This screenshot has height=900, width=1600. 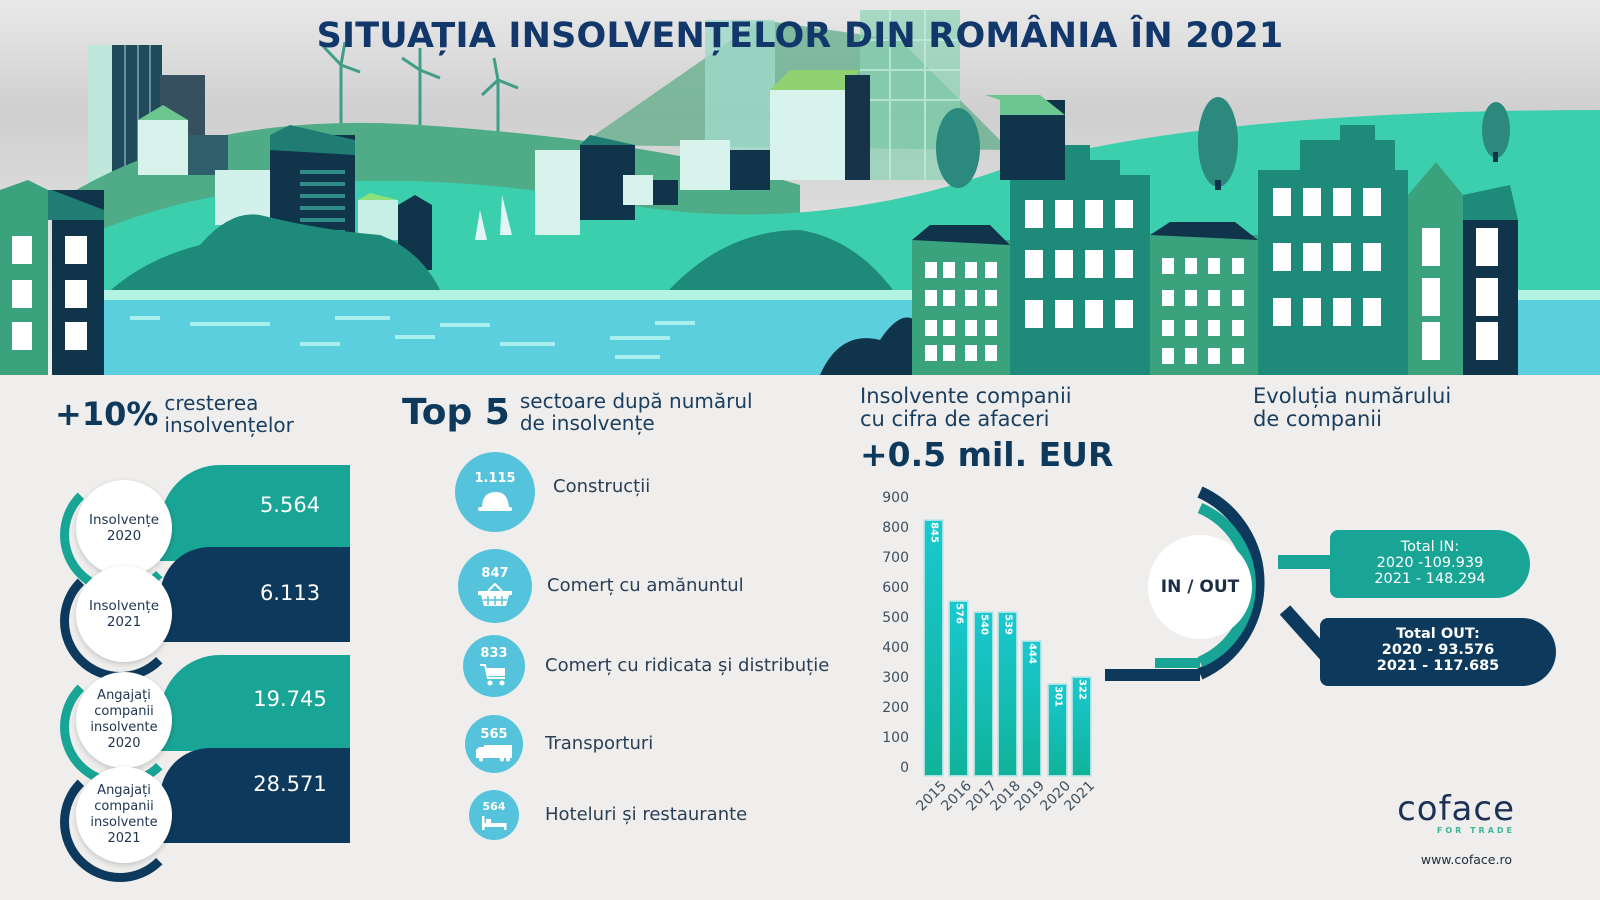 I want to click on sector-label: Transporturi, so click(x=599, y=743).